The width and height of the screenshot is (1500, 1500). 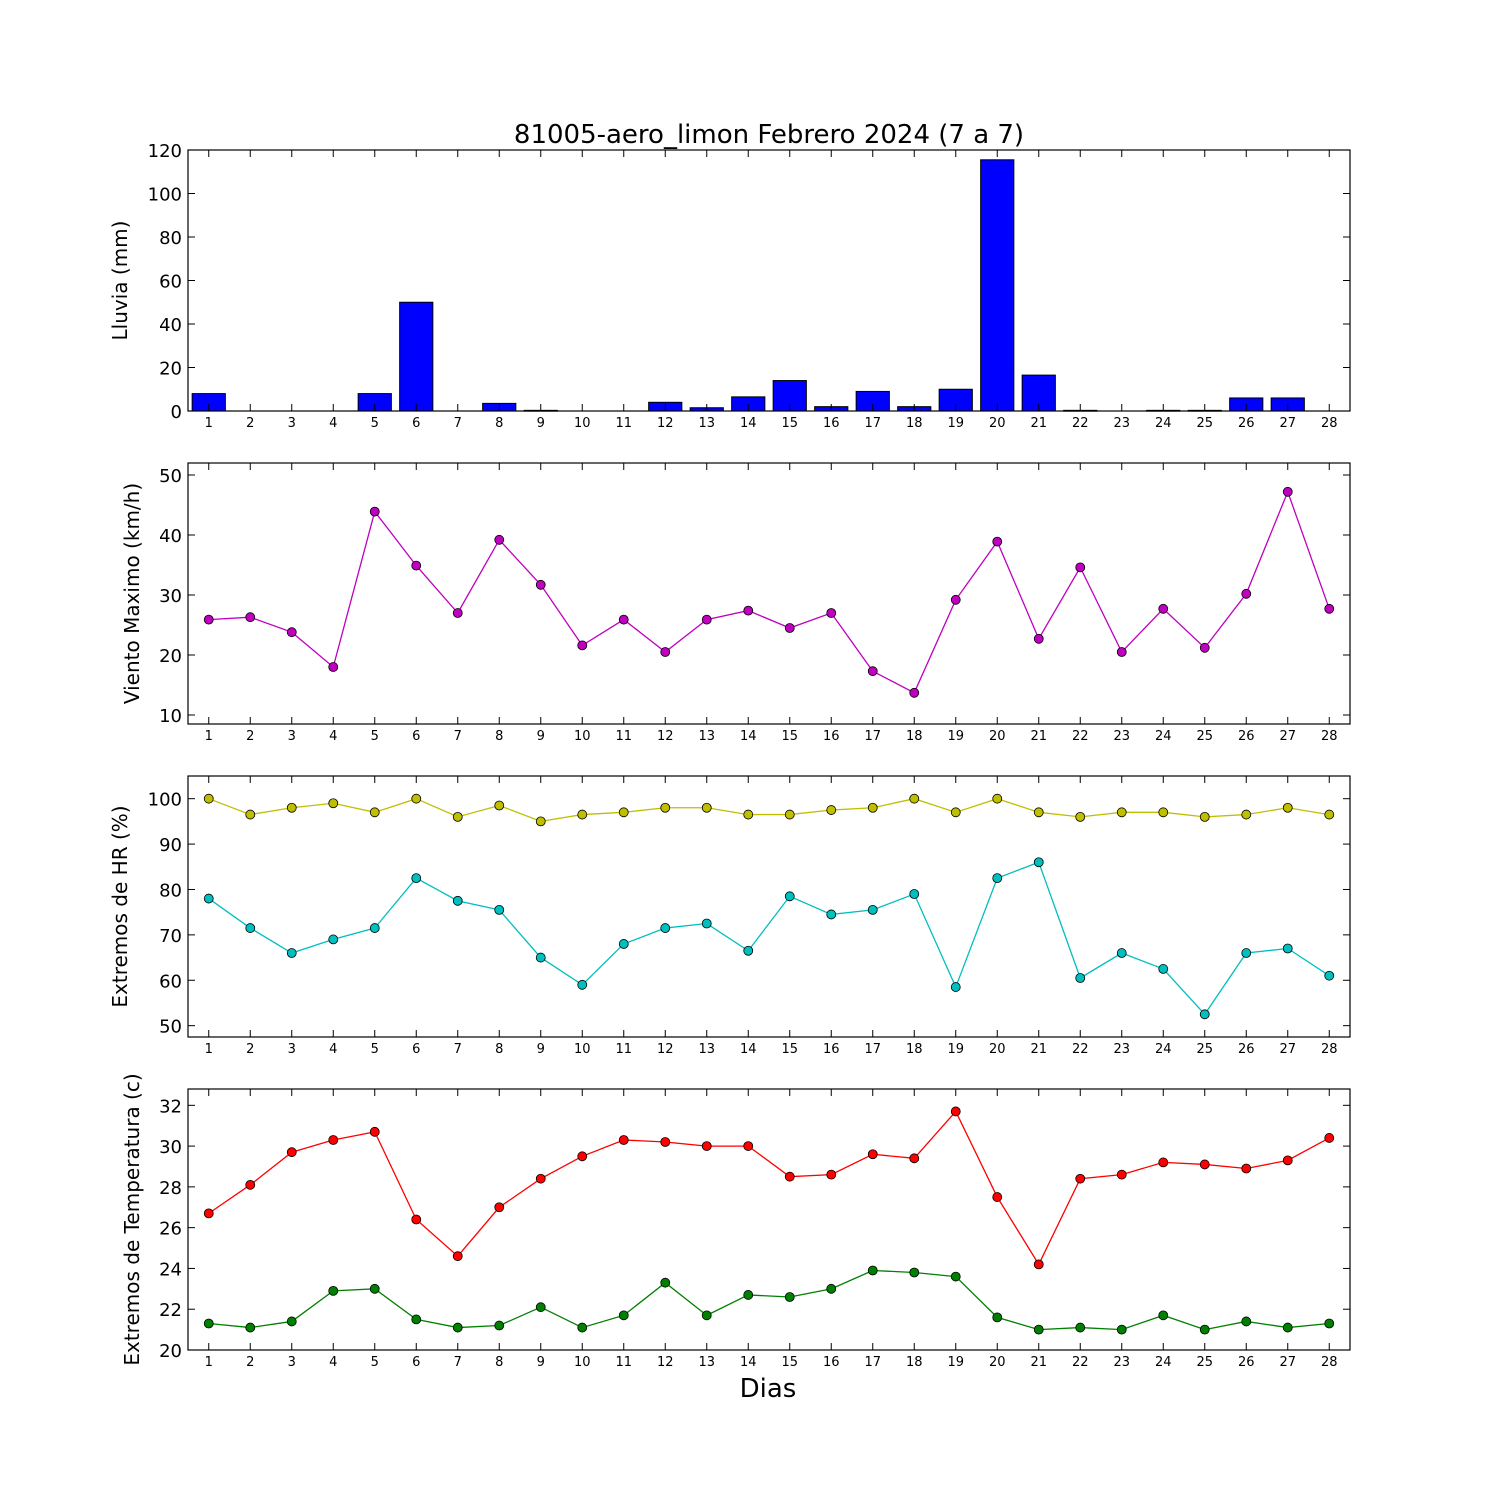 I want to click on plot-frame, so click(x=769, y=906).